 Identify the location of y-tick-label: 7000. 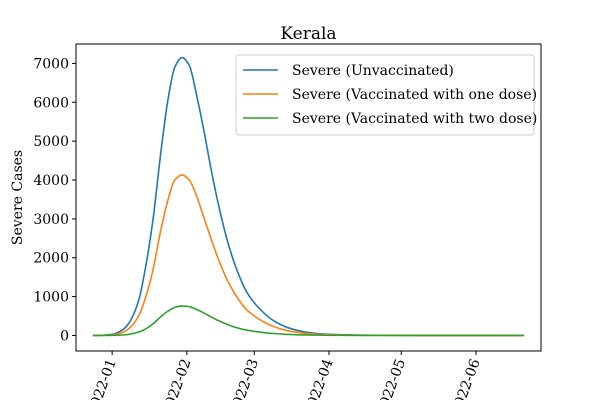
(51, 64).